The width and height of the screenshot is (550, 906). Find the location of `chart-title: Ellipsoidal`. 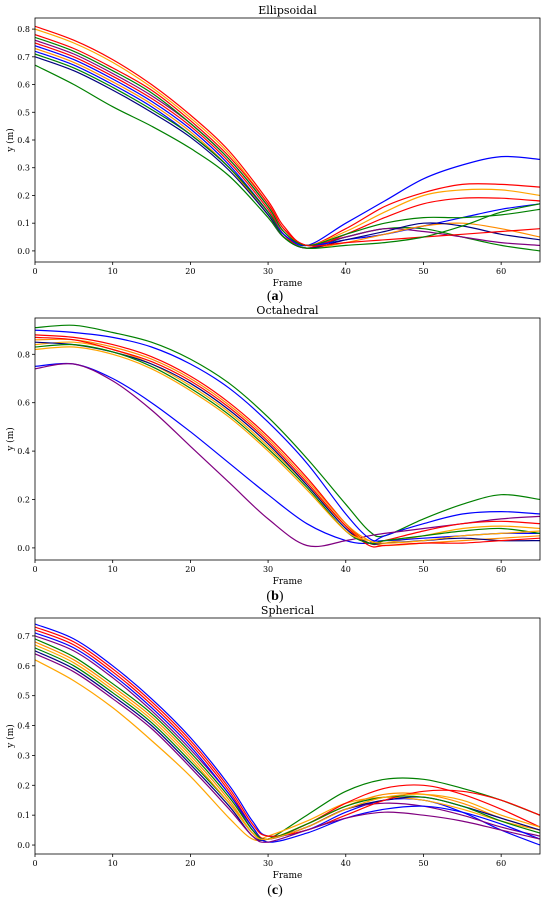

chart-title: Ellipsoidal is located at coordinates (287, 10).